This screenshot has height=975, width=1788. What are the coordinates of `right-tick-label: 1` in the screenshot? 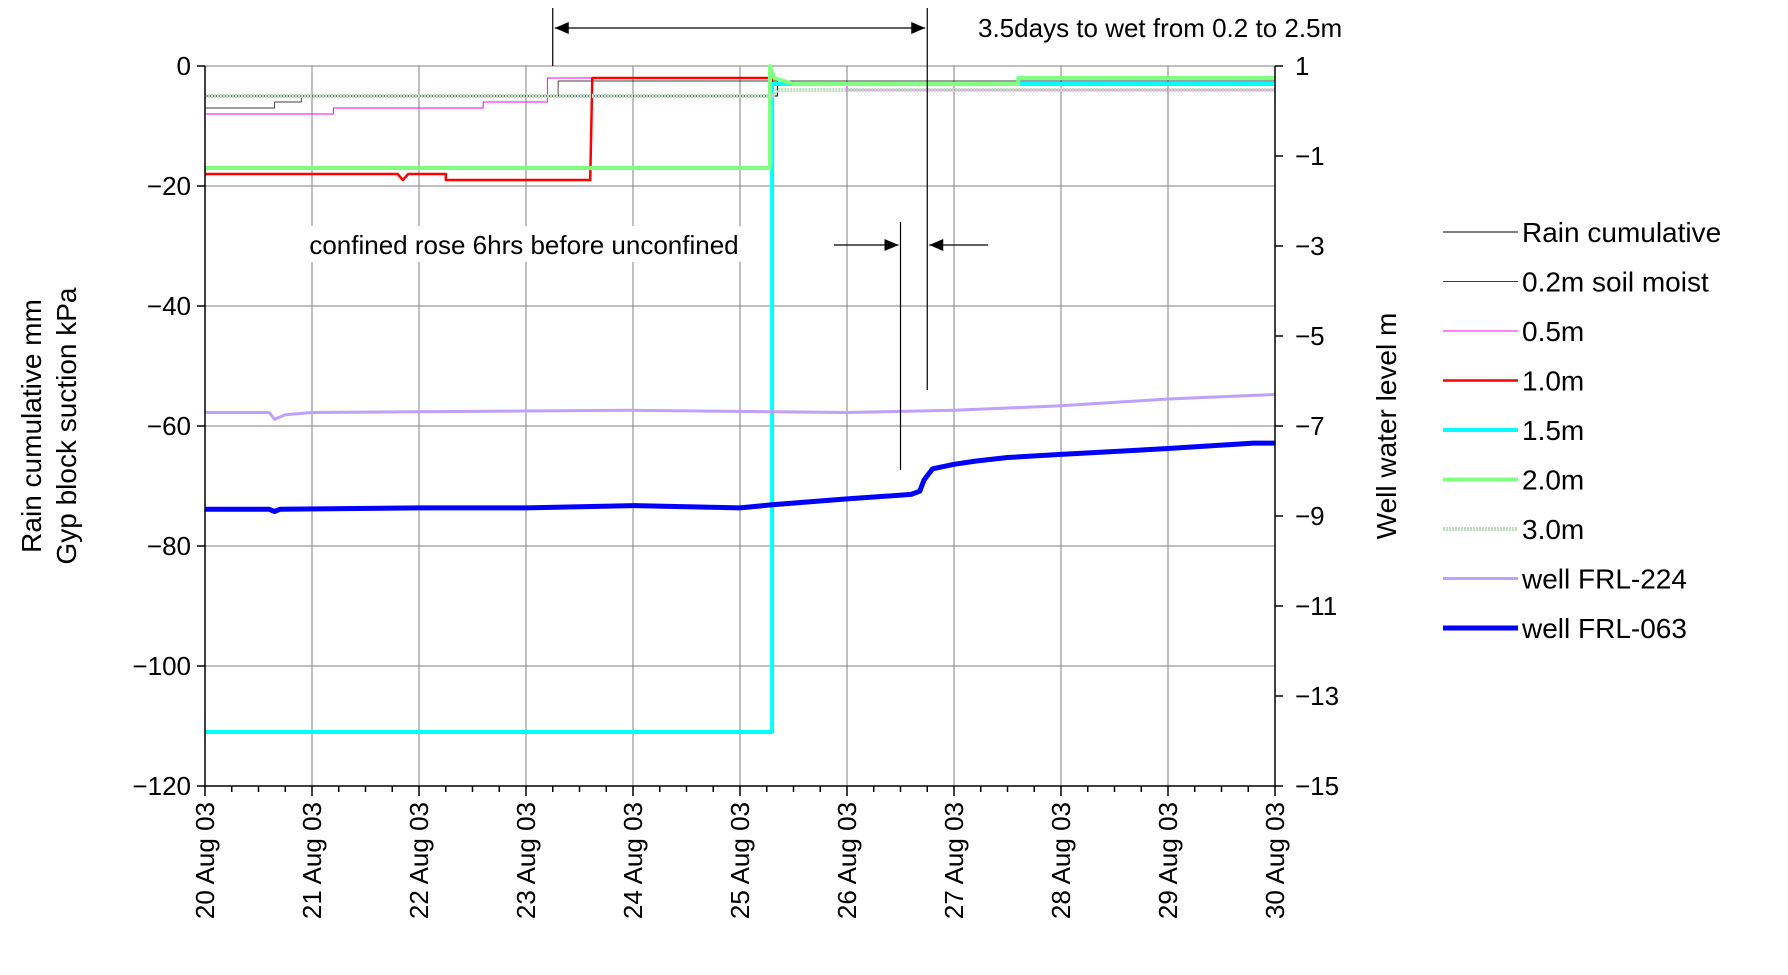 It's located at (1302, 66).